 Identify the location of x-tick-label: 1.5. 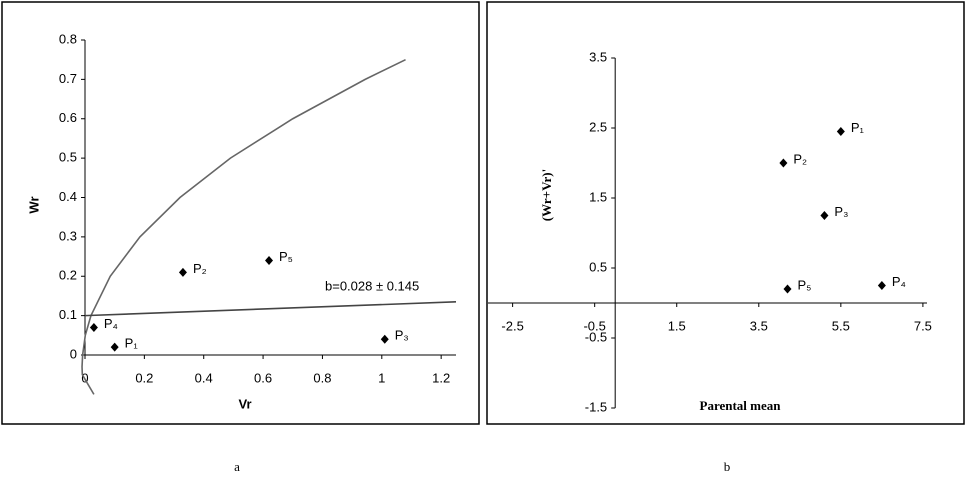
(677, 325).